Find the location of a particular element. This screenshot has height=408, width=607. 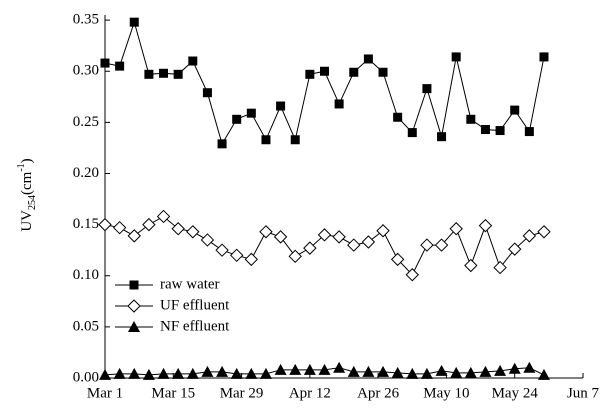

y-tick-label: 0.20 is located at coordinates (86, 173).